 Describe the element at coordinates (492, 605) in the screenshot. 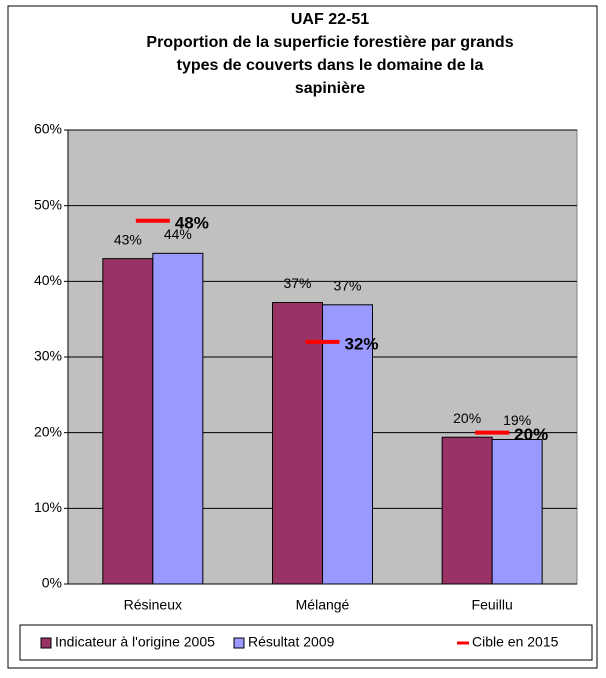

I see `x-tick-label: Feuillu` at that location.